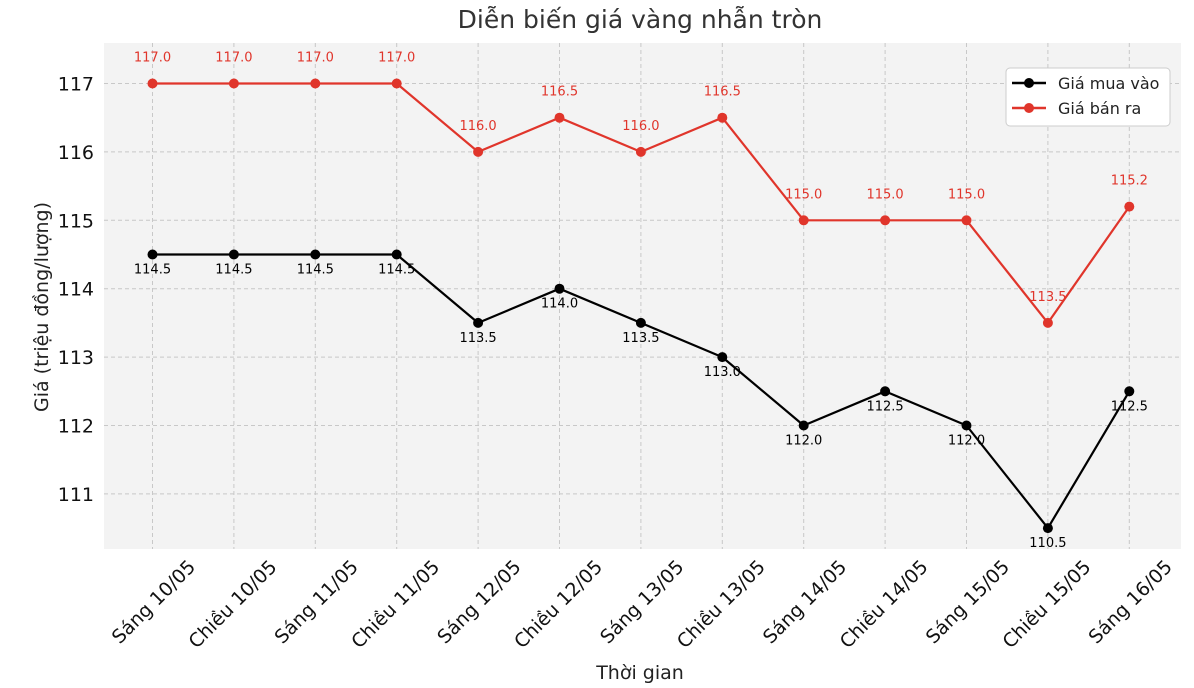 Image resolution: width=1194 pixels, height=688 pixels. I want to click on legend: Giá mua vào Giá bán ra, so click(1088, 97).